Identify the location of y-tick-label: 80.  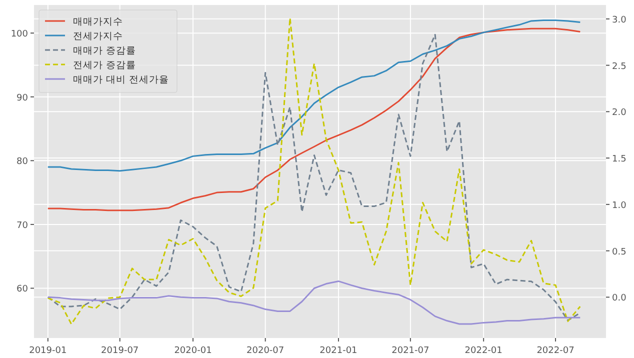
(22, 162).